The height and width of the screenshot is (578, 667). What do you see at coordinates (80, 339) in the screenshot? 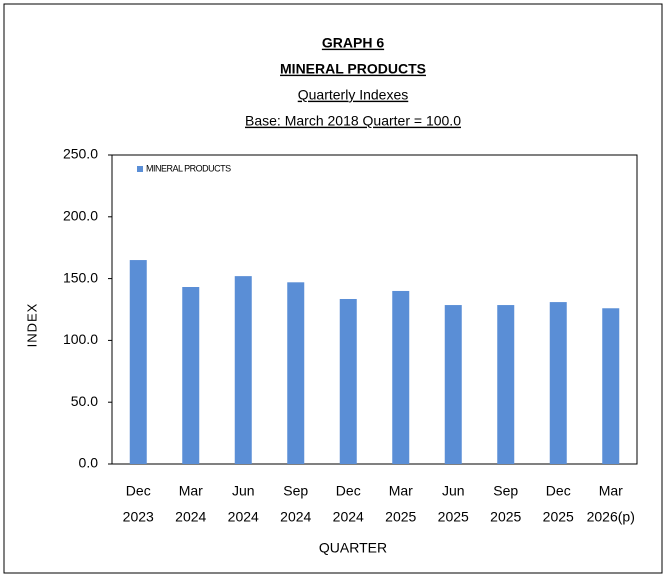
I see `y-tick-label: 100.0` at bounding box center [80, 339].